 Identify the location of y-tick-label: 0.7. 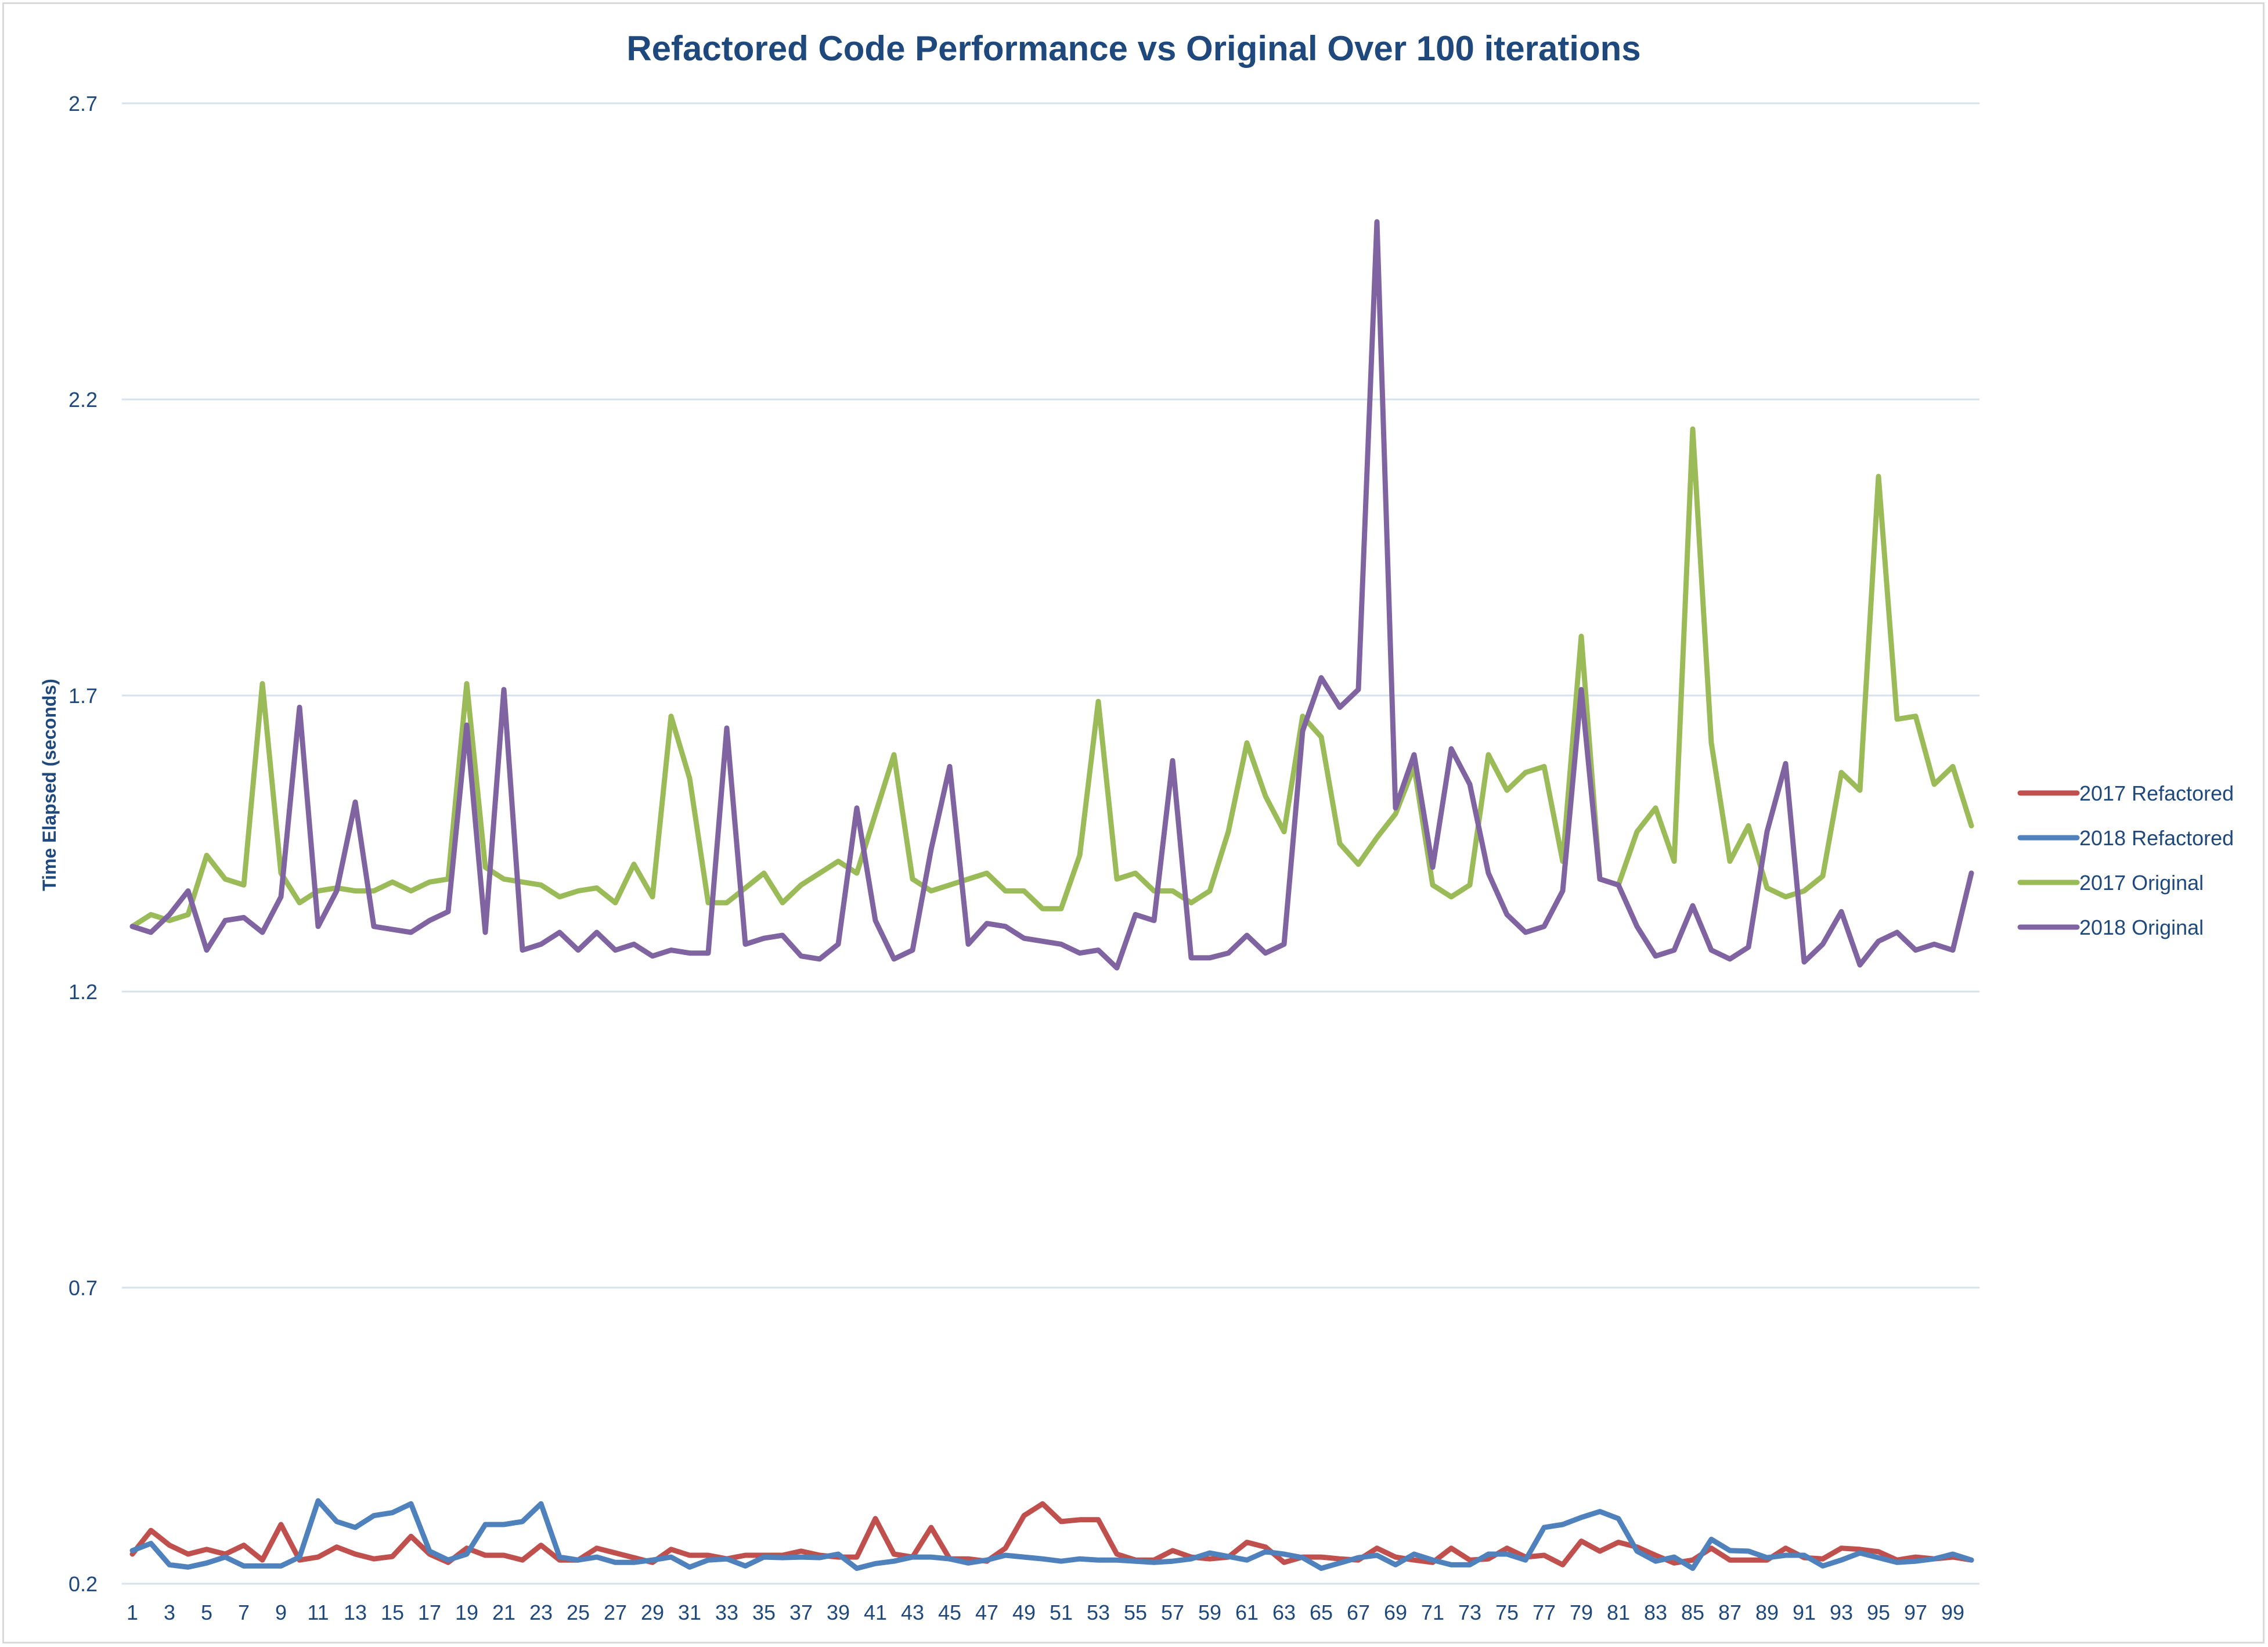
(83, 1288).